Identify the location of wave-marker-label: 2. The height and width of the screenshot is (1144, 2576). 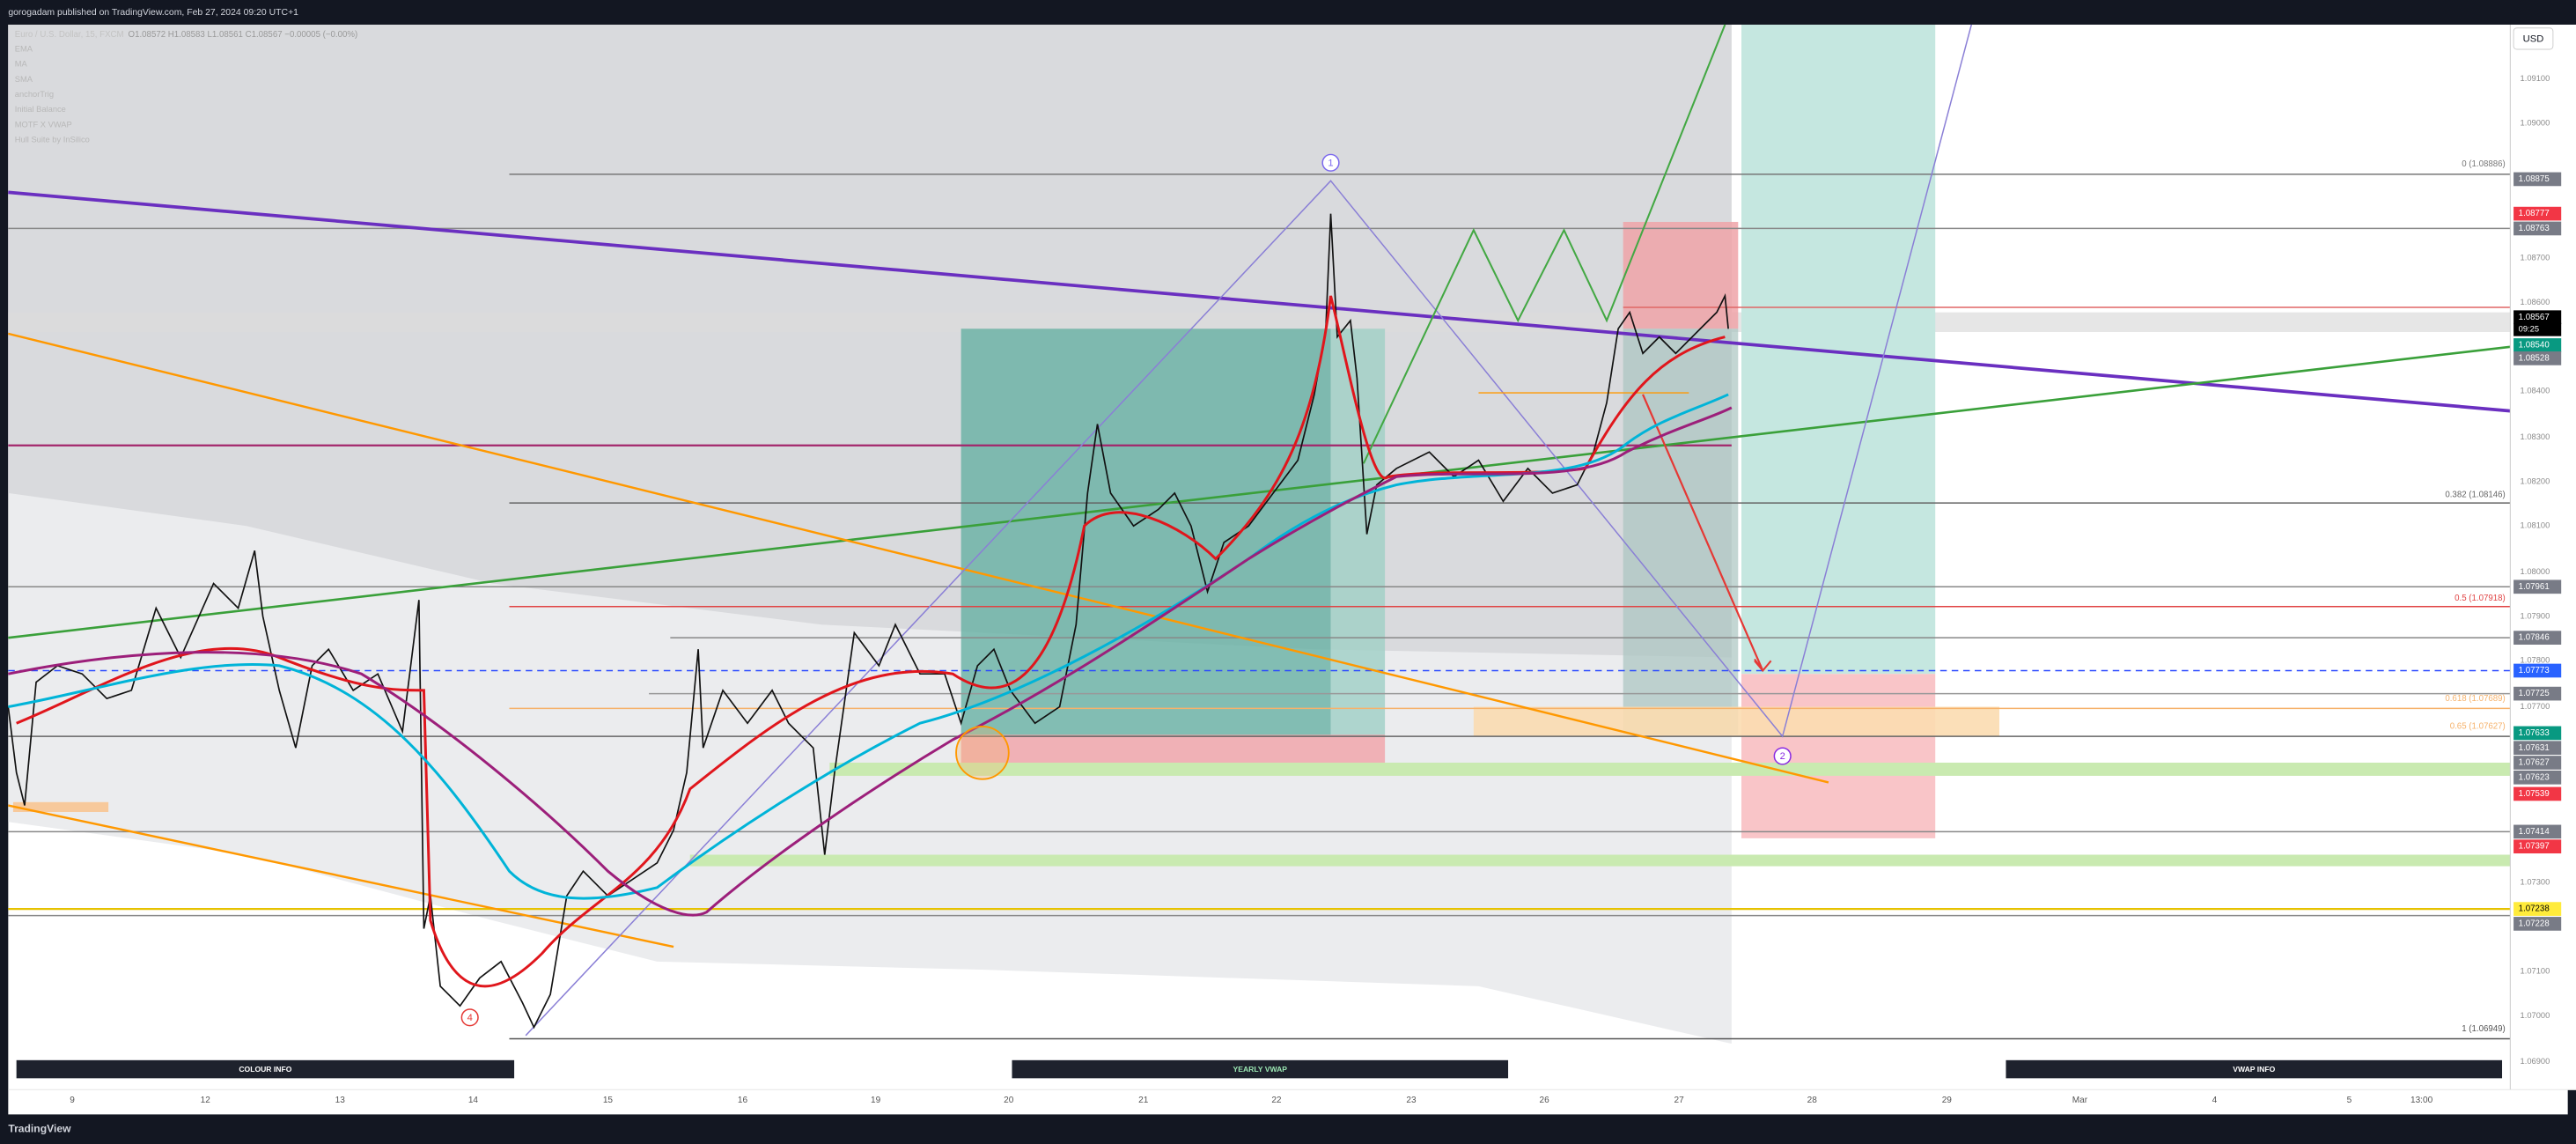
(1782, 756).